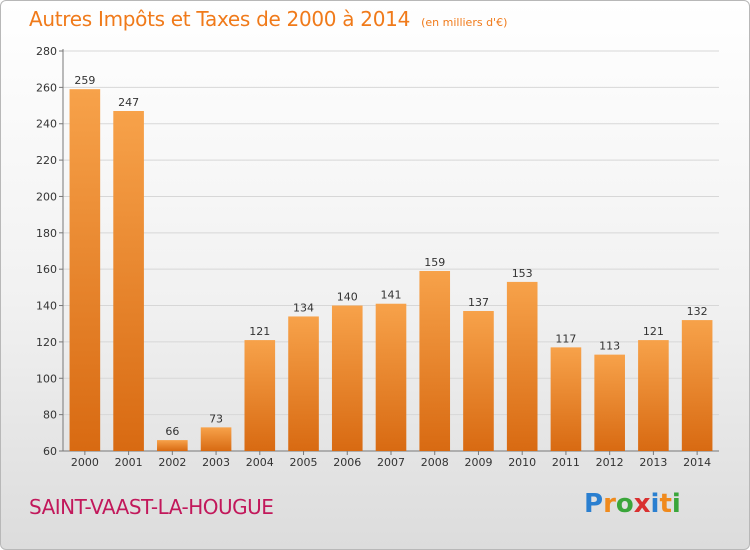 This screenshot has height=550, width=750. I want to click on x-tick-label: 2013, so click(653, 462).